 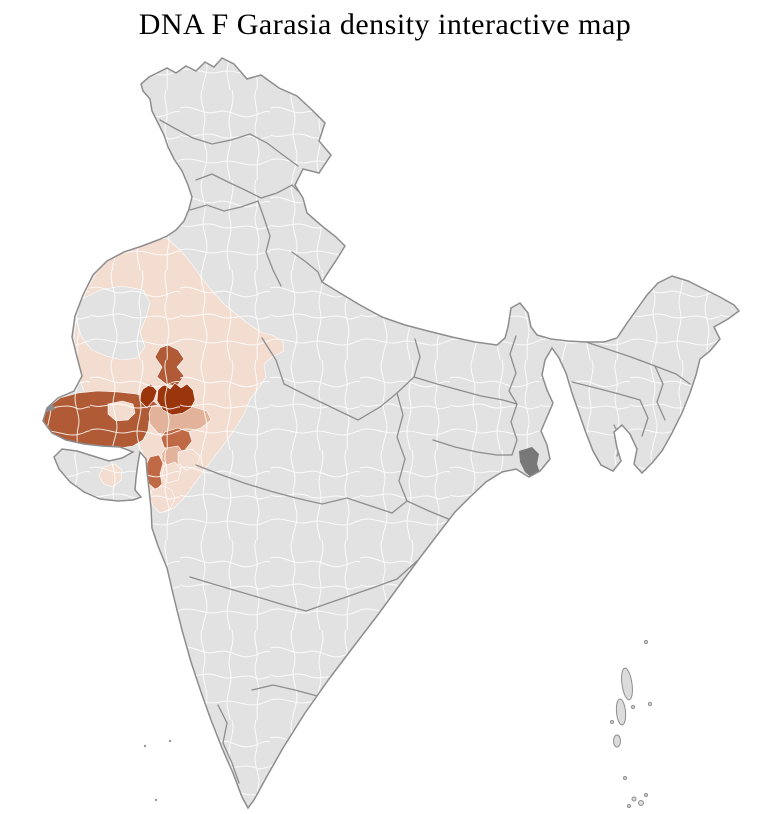 I want to click on delta-dark-patch, so click(x=529, y=463).